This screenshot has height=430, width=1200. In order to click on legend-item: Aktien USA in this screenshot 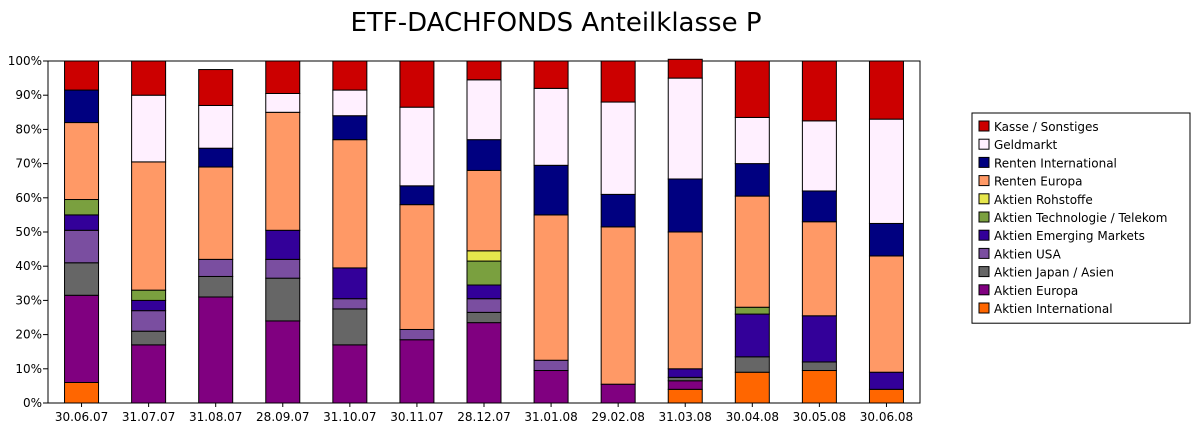, I will do `click(1020, 254)`.